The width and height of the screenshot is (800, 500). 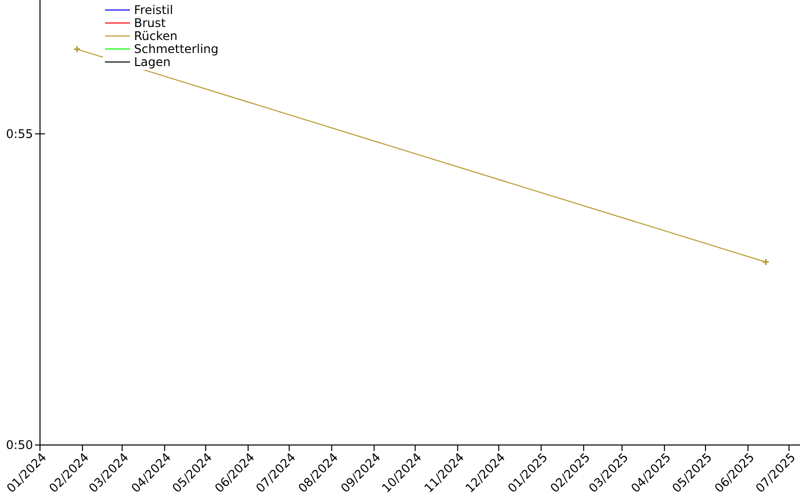 What do you see at coordinates (19, 134) in the screenshot?
I see `y-tick-label: 0:55` at bounding box center [19, 134].